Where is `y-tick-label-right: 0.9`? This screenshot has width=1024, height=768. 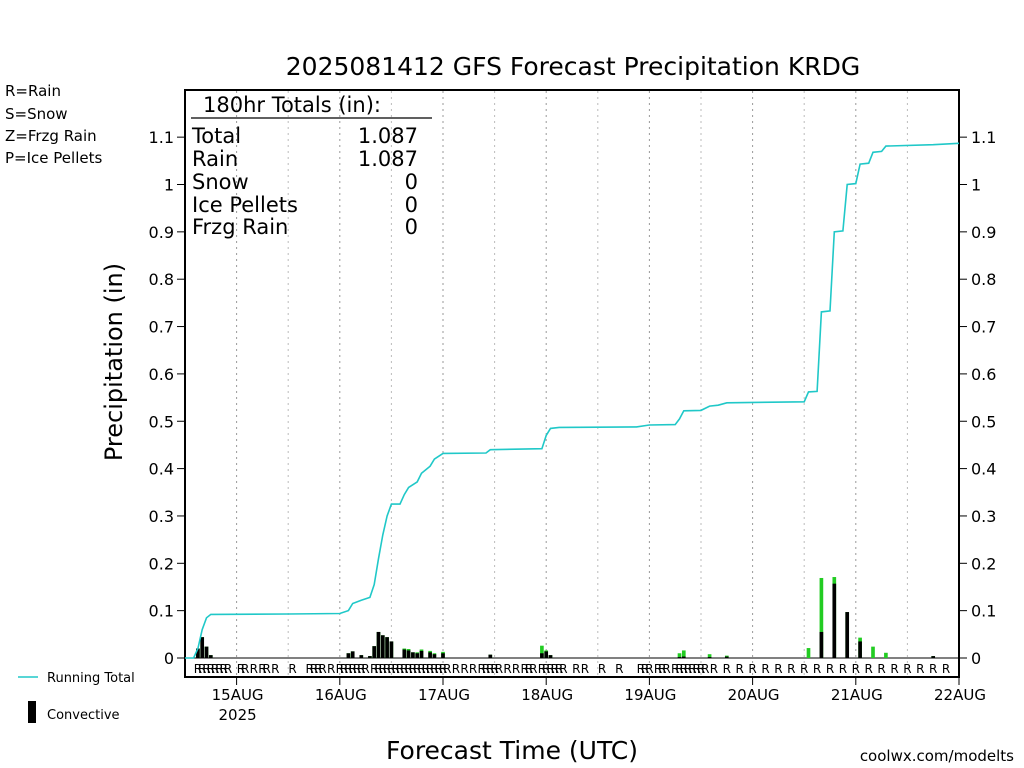 y-tick-label-right: 0.9 is located at coordinates (983, 232).